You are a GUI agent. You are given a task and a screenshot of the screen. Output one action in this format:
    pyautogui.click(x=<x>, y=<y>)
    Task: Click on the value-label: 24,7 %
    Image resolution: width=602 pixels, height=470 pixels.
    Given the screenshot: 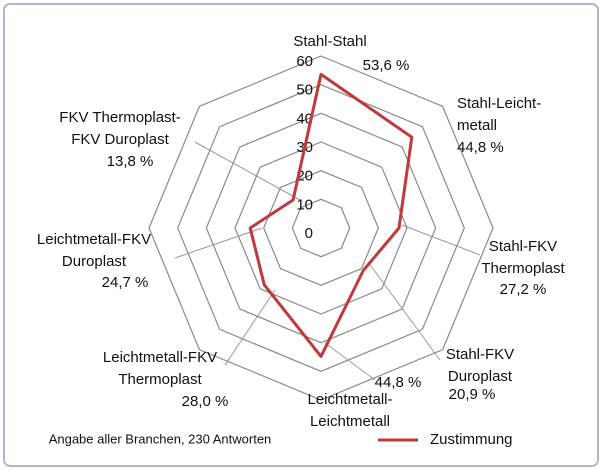 What is the action you would take?
    pyautogui.click(x=125, y=282)
    